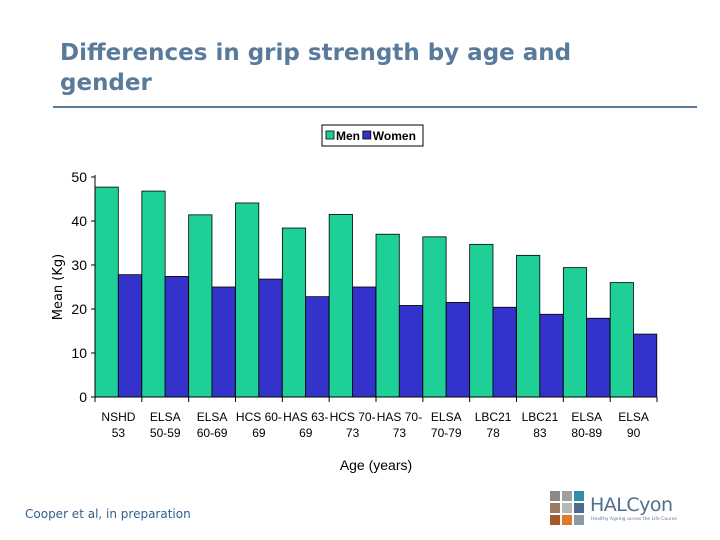 The width and height of the screenshot is (720, 540). I want to click on x-tick-label: 53, so click(119, 433).